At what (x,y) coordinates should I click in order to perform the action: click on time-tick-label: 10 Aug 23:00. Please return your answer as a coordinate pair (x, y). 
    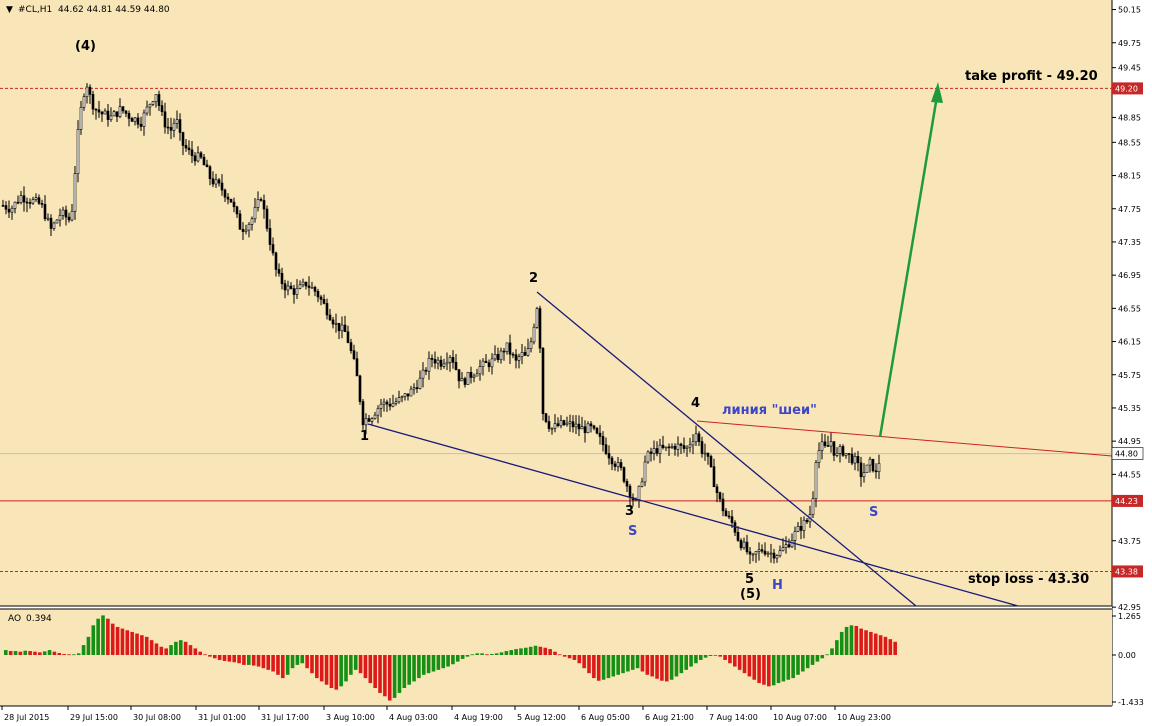
    Looking at the image, I should click on (864, 717).